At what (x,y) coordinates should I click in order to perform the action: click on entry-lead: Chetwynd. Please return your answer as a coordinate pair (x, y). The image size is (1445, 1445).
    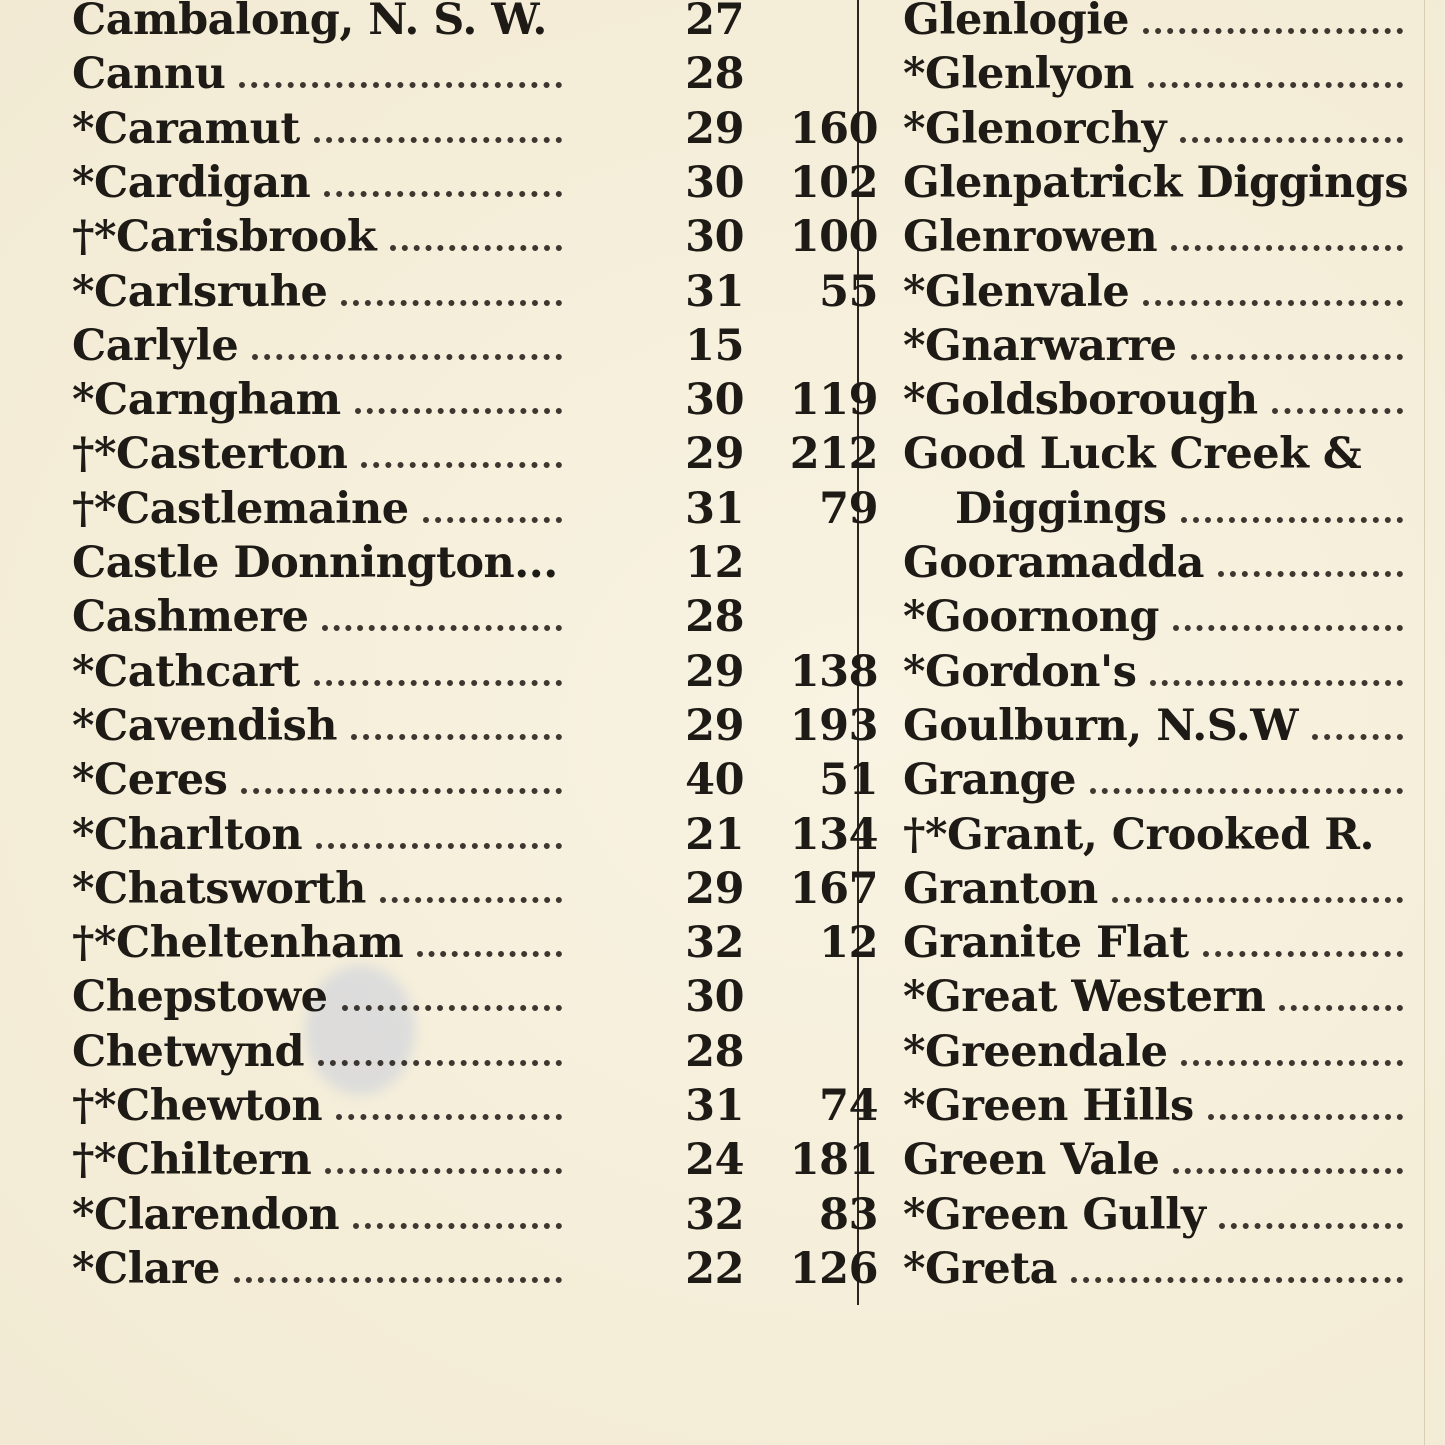
    Looking at the image, I should click on (317, 1052).